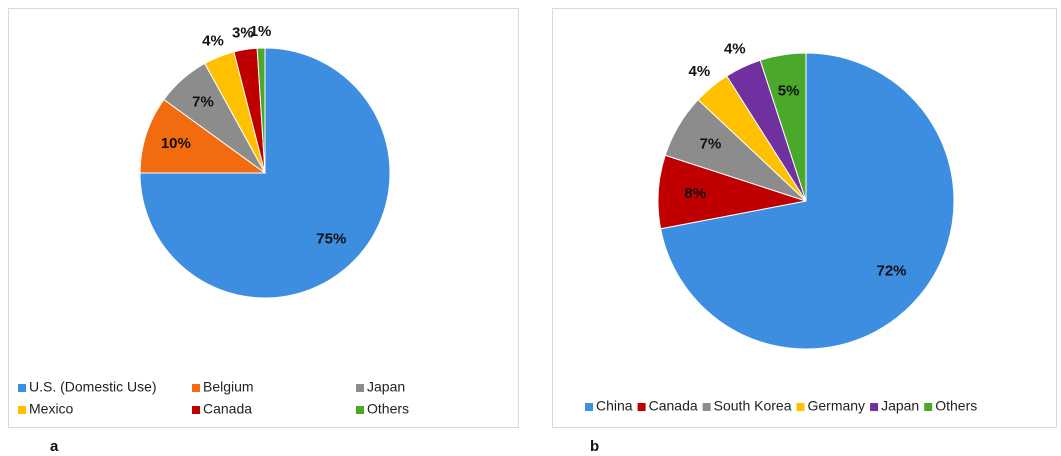 The width and height of the screenshot is (1061, 456). I want to click on legend-label: China, so click(614, 406).